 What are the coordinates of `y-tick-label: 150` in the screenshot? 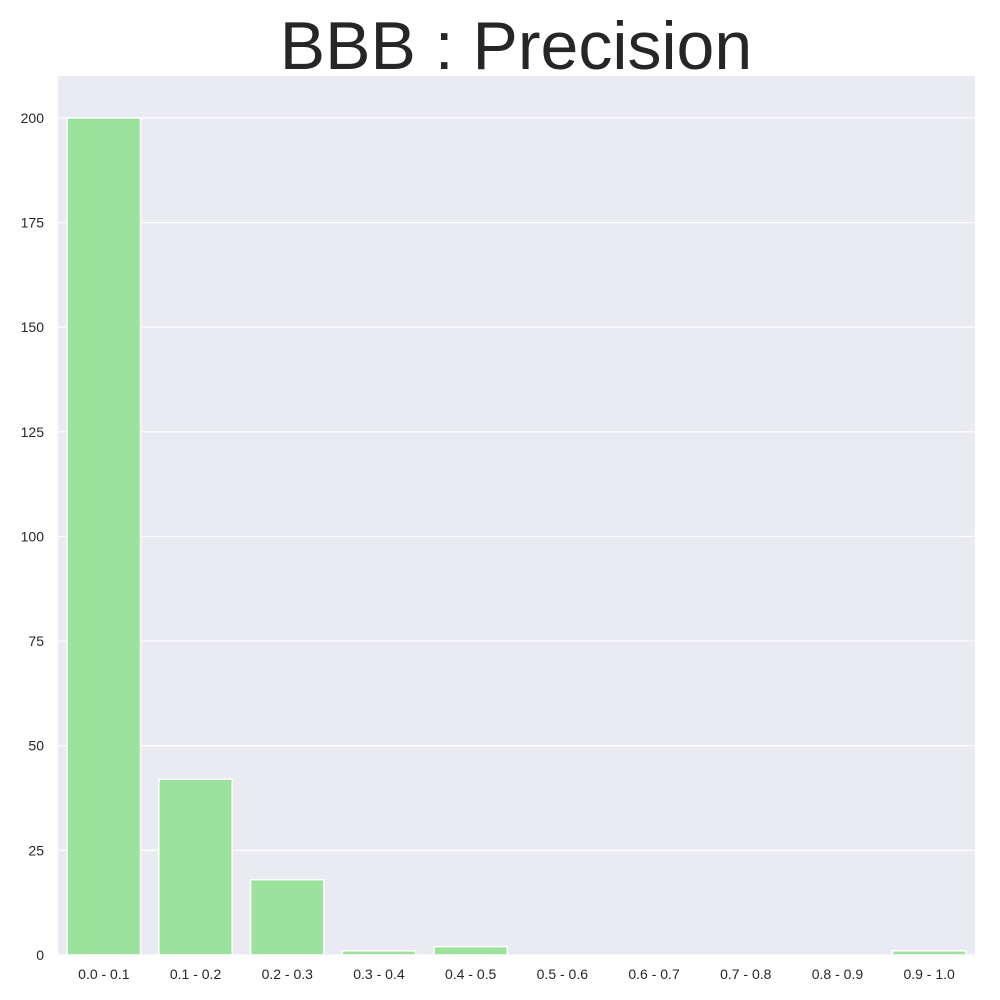 It's located at (33, 327).